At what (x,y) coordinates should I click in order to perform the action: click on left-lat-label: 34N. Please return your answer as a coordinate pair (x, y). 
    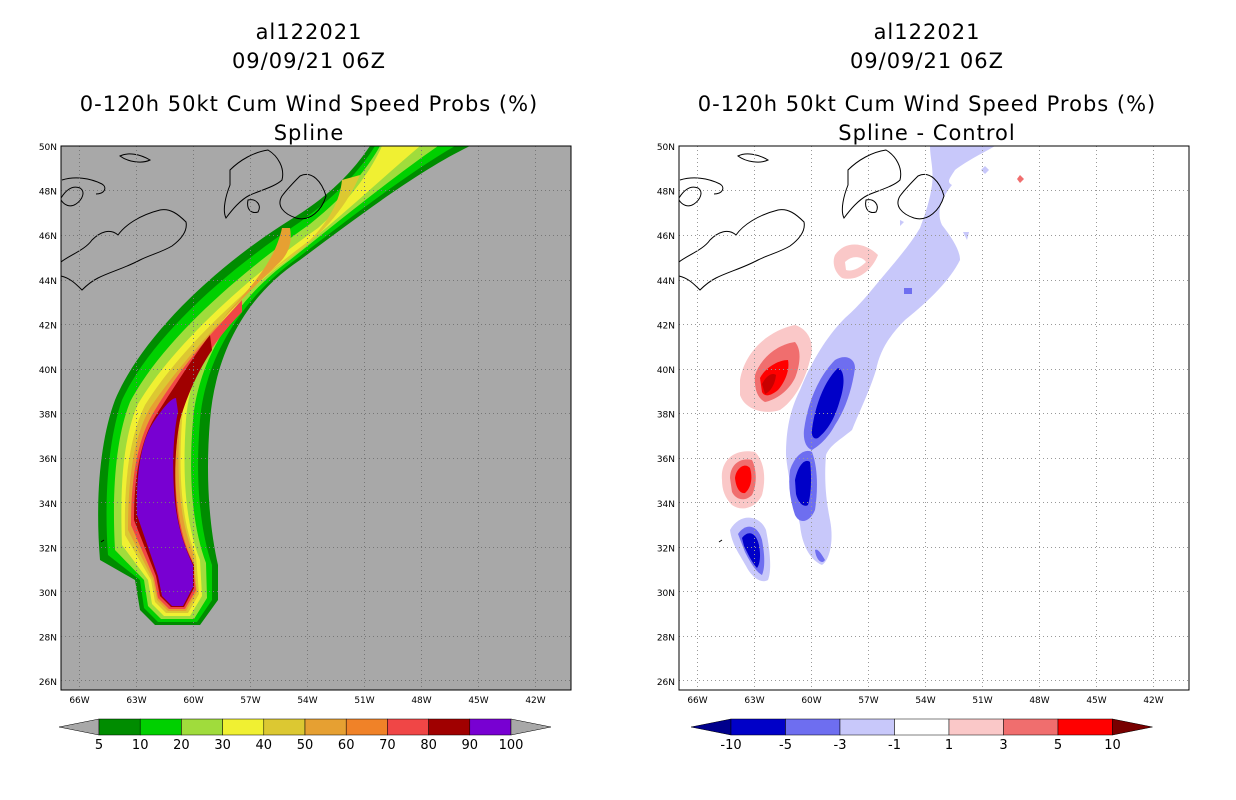
    Looking at the image, I should click on (48, 505).